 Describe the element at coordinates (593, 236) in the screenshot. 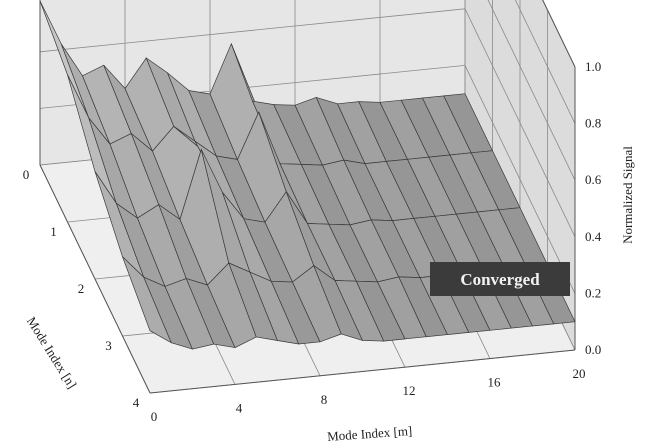

I see `z-tick-label: 0.4` at that location.